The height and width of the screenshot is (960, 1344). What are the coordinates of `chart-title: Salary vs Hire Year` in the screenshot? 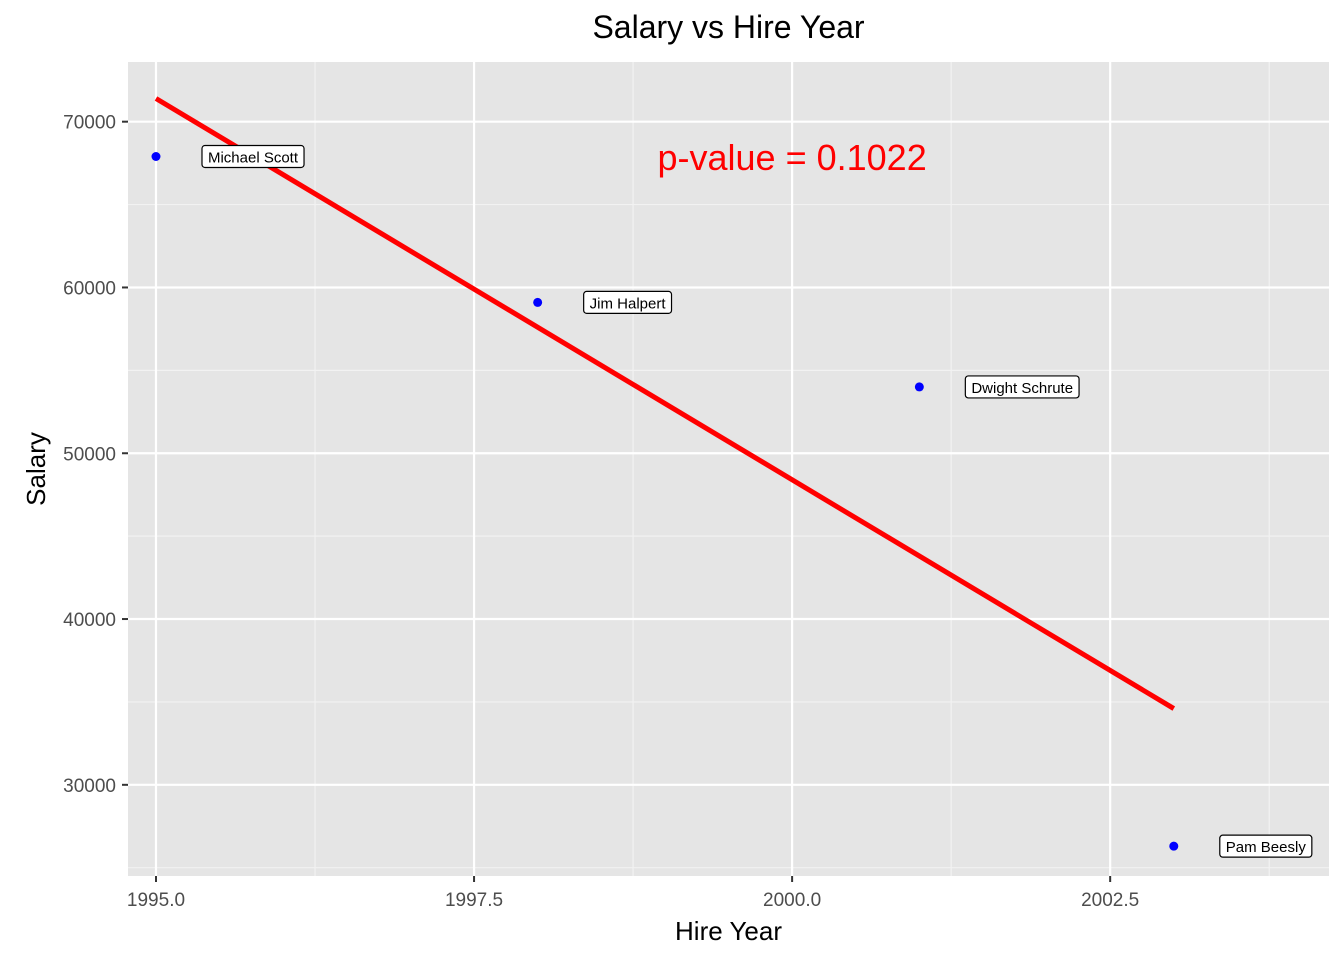 It's located at (728, 27).